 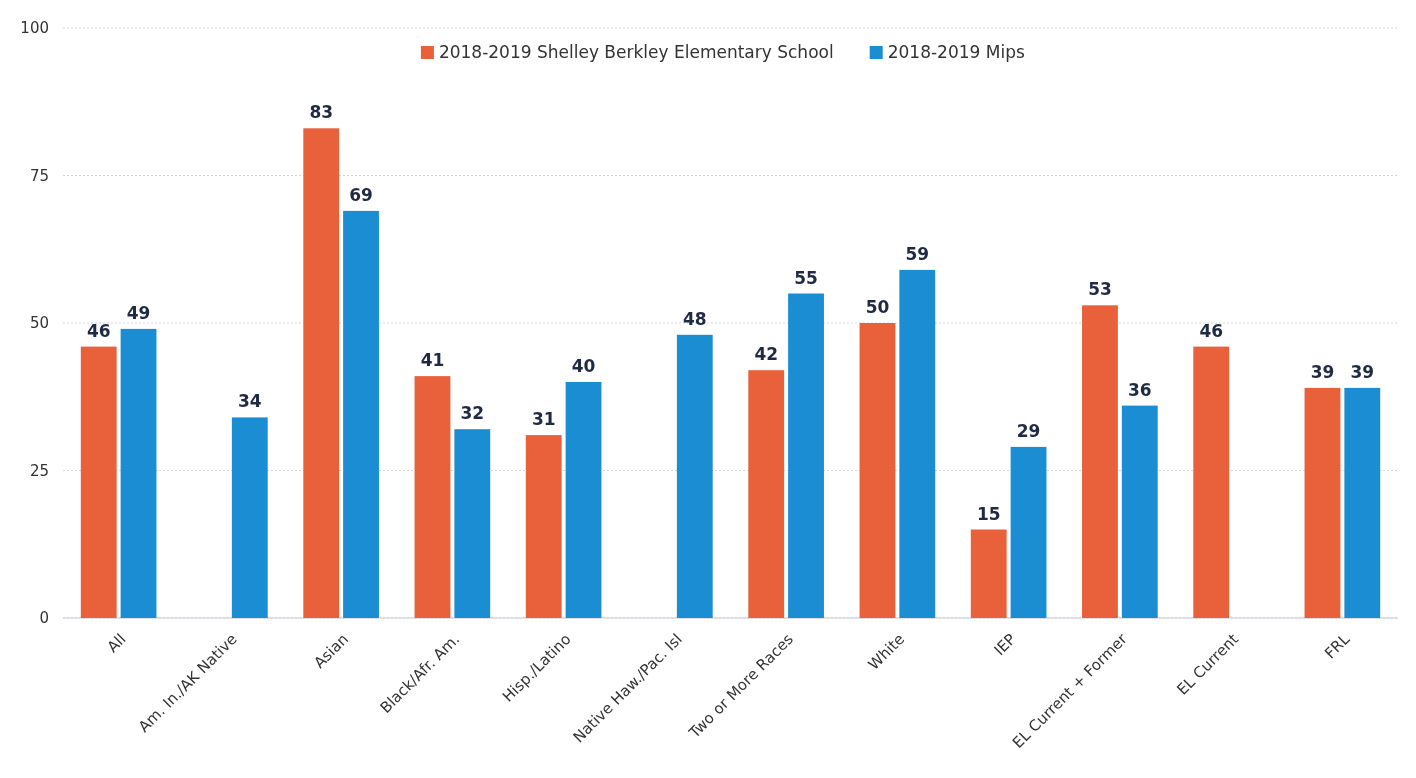 What do you see at coordinates (34, 28) in the screenshot?
I see `y-tick-label: 100` at bounding box center [34, 28].